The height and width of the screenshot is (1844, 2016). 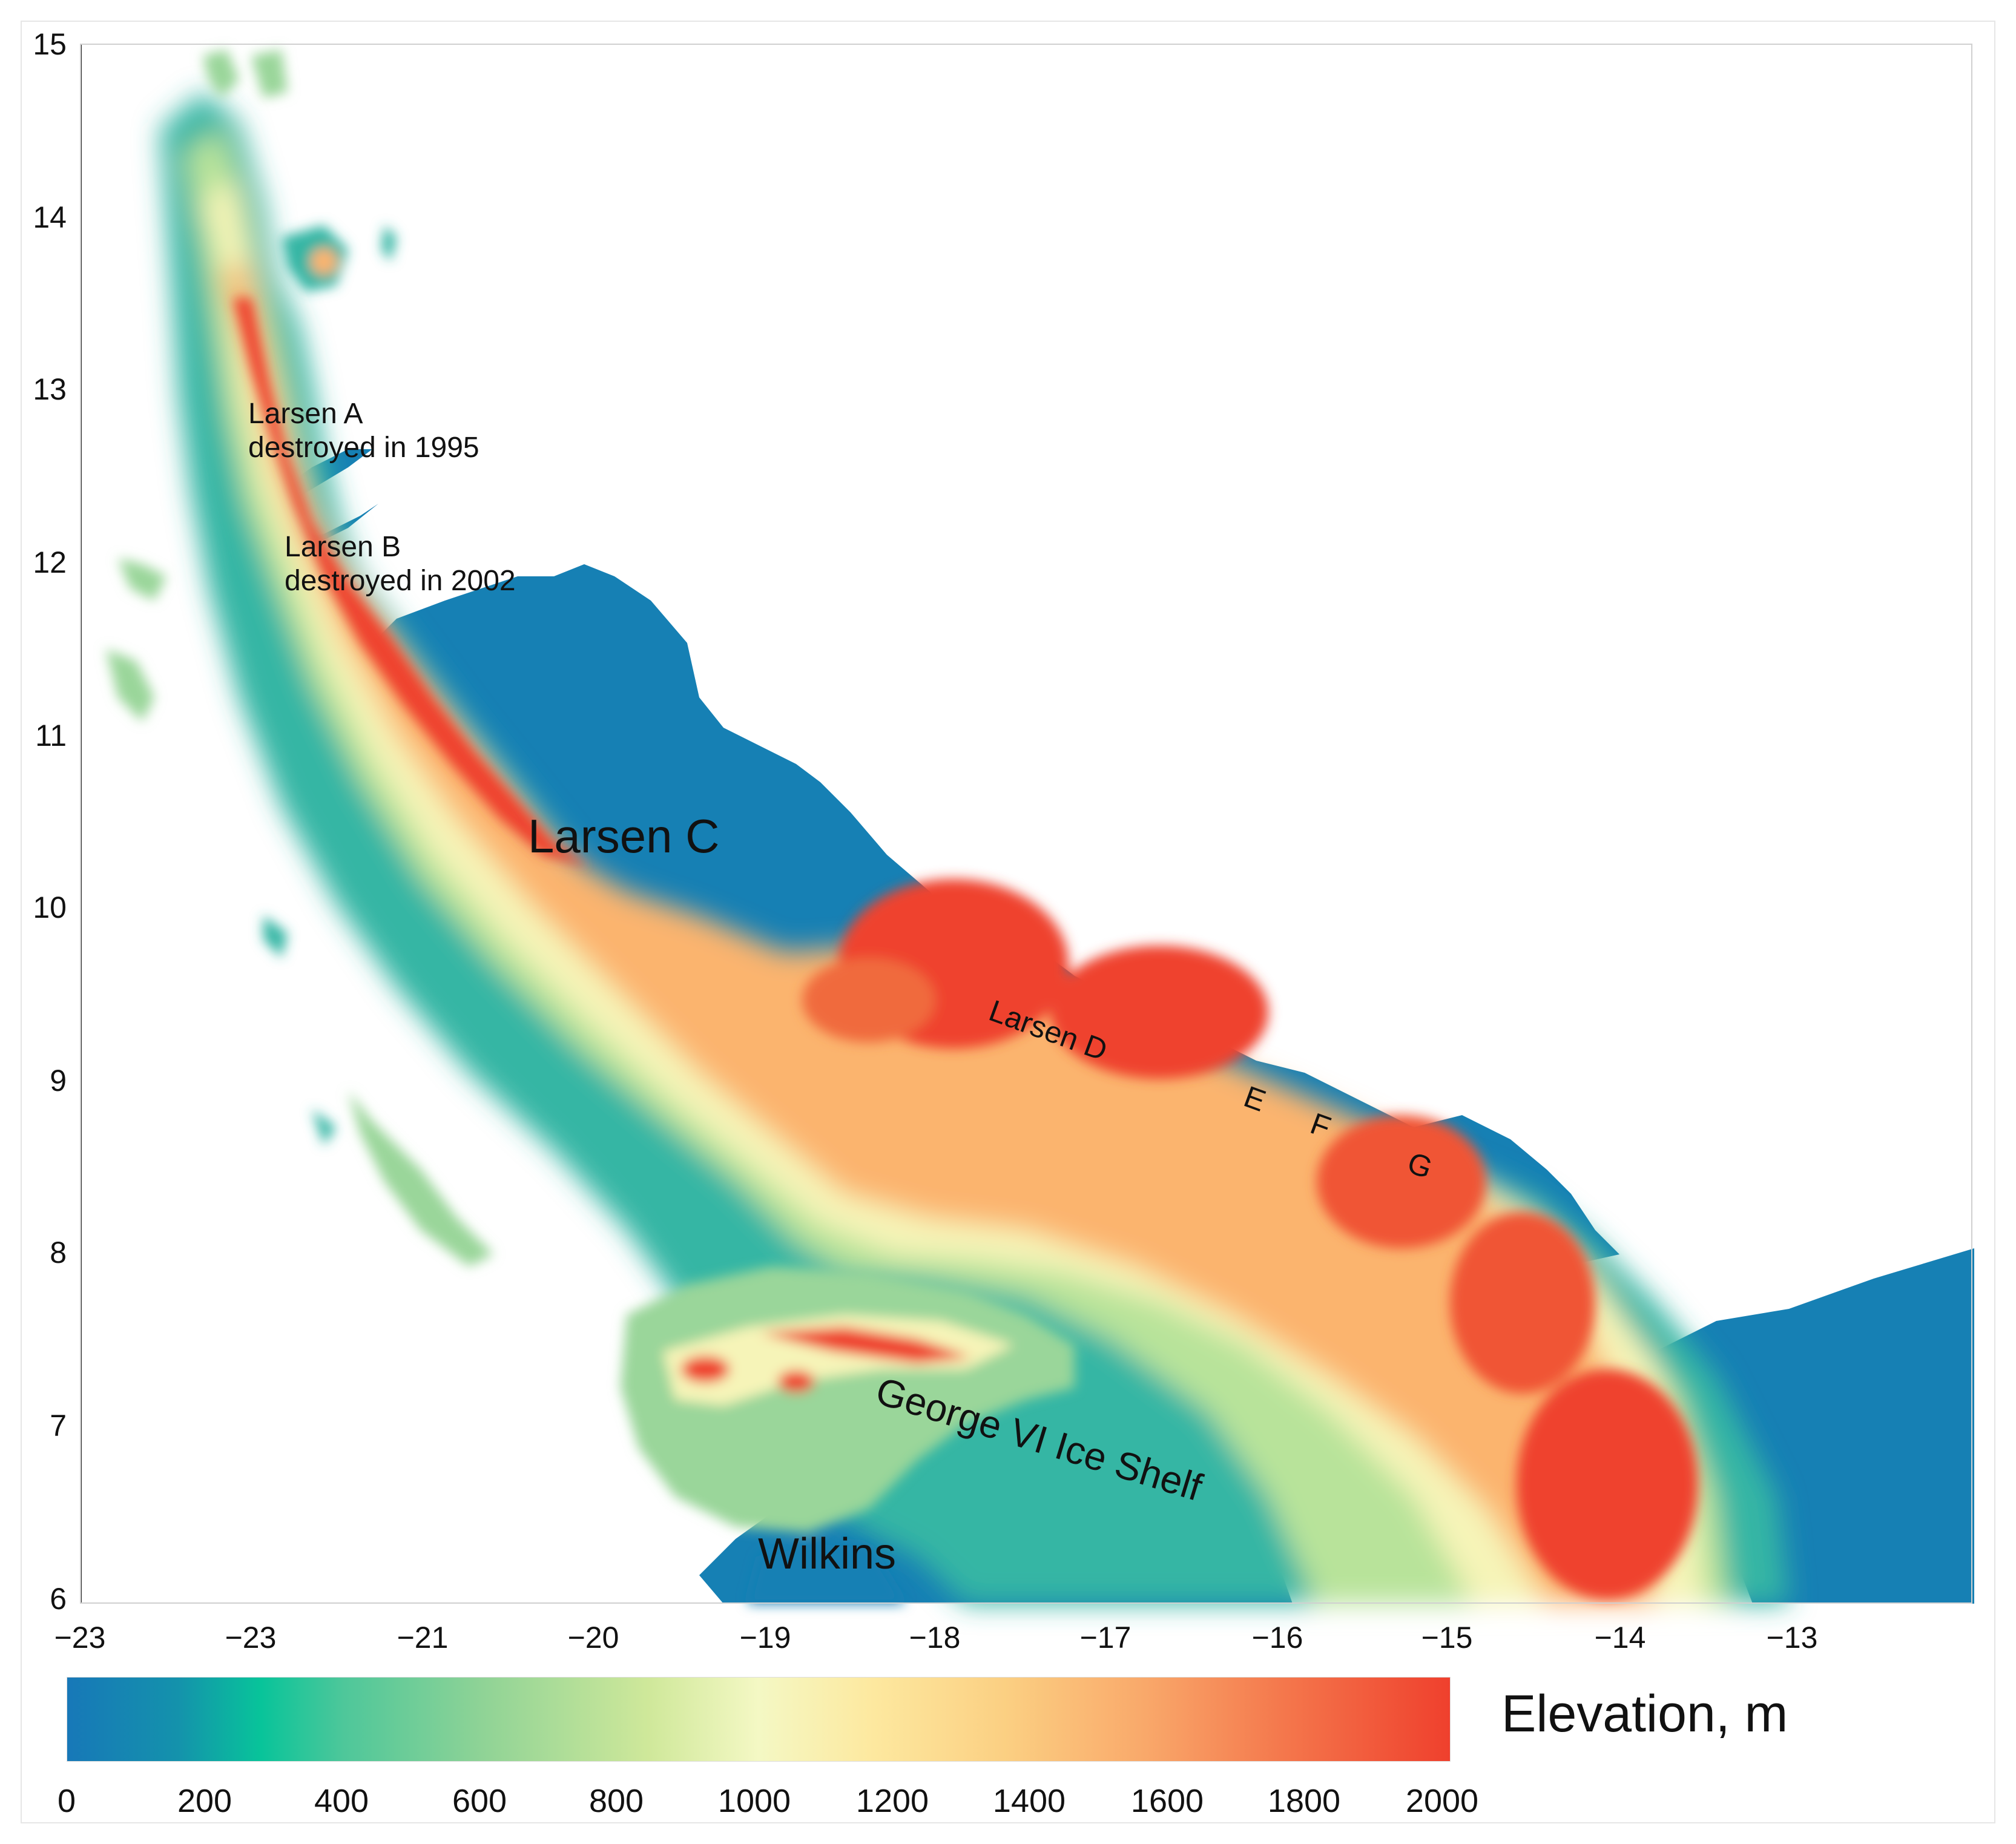 I want to click on label-larsen-c: Larsen C, so click(x=624, y=836).